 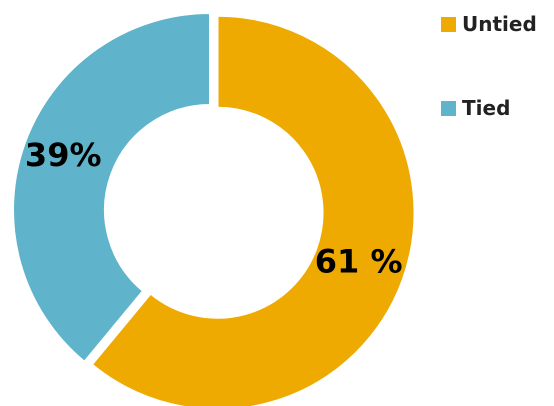 What do you see at coordinates (63, 155) in the screenshot?
I see `data-label-tied: 39%` at bounding box center [63, 155].